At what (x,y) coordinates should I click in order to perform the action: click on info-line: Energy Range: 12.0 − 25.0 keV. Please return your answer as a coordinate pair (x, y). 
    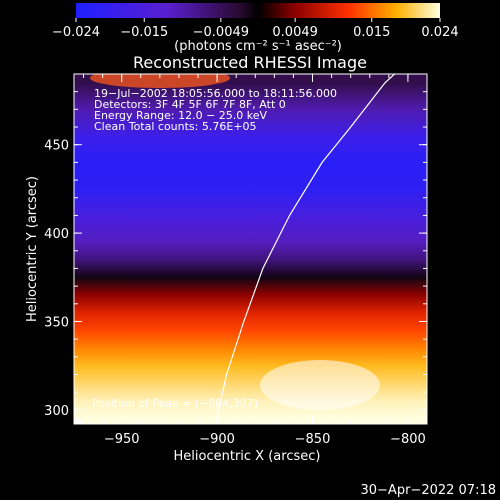
    Looking at the image, I should click on (181, 115).